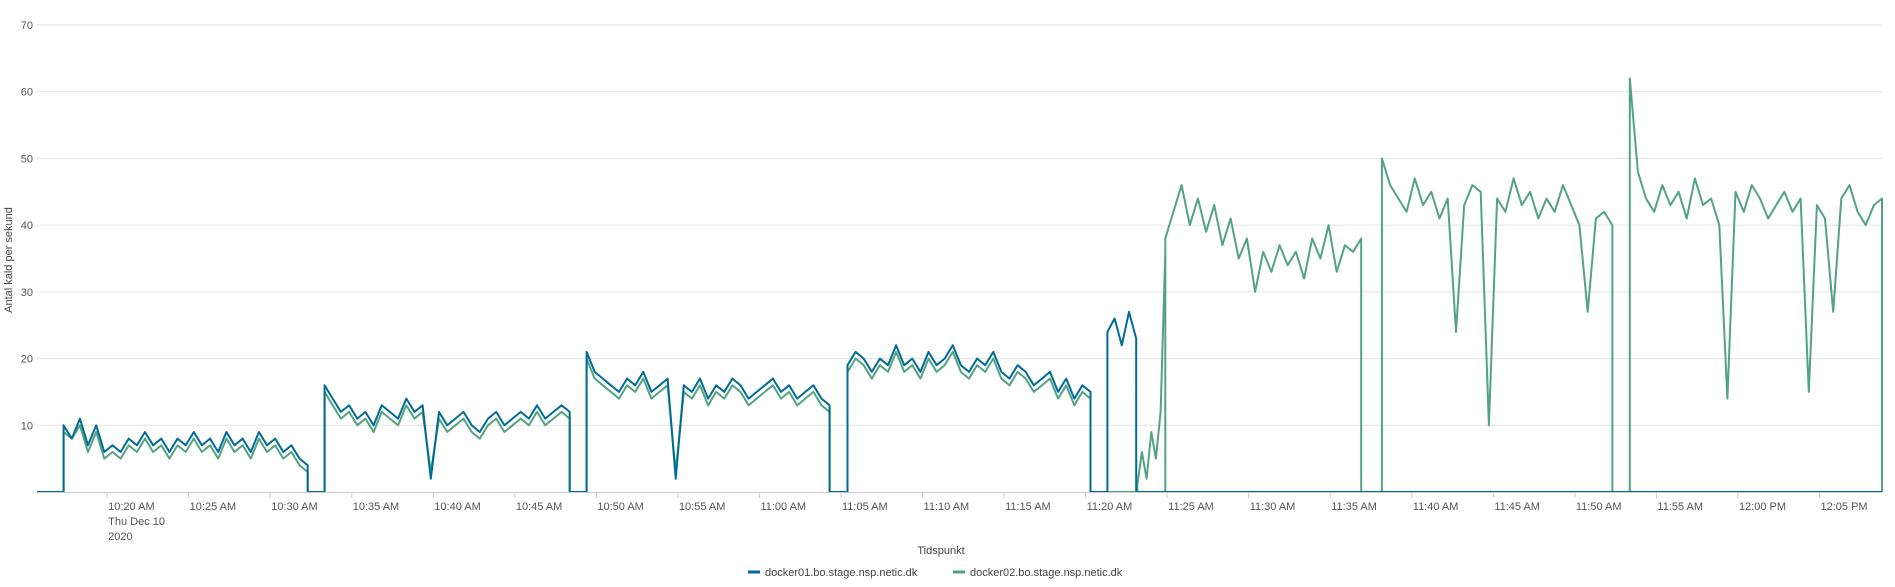 This screenshot has height=587, width=1895. I want to click on x-tick-label: 10:20 AM, so click(131, 507).